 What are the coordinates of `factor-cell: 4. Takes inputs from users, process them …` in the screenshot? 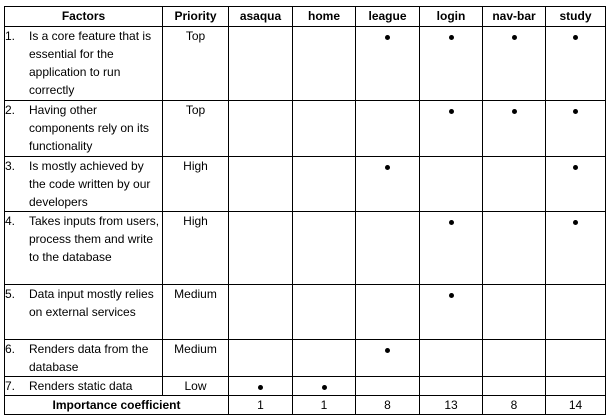 It's located at (83, 248).